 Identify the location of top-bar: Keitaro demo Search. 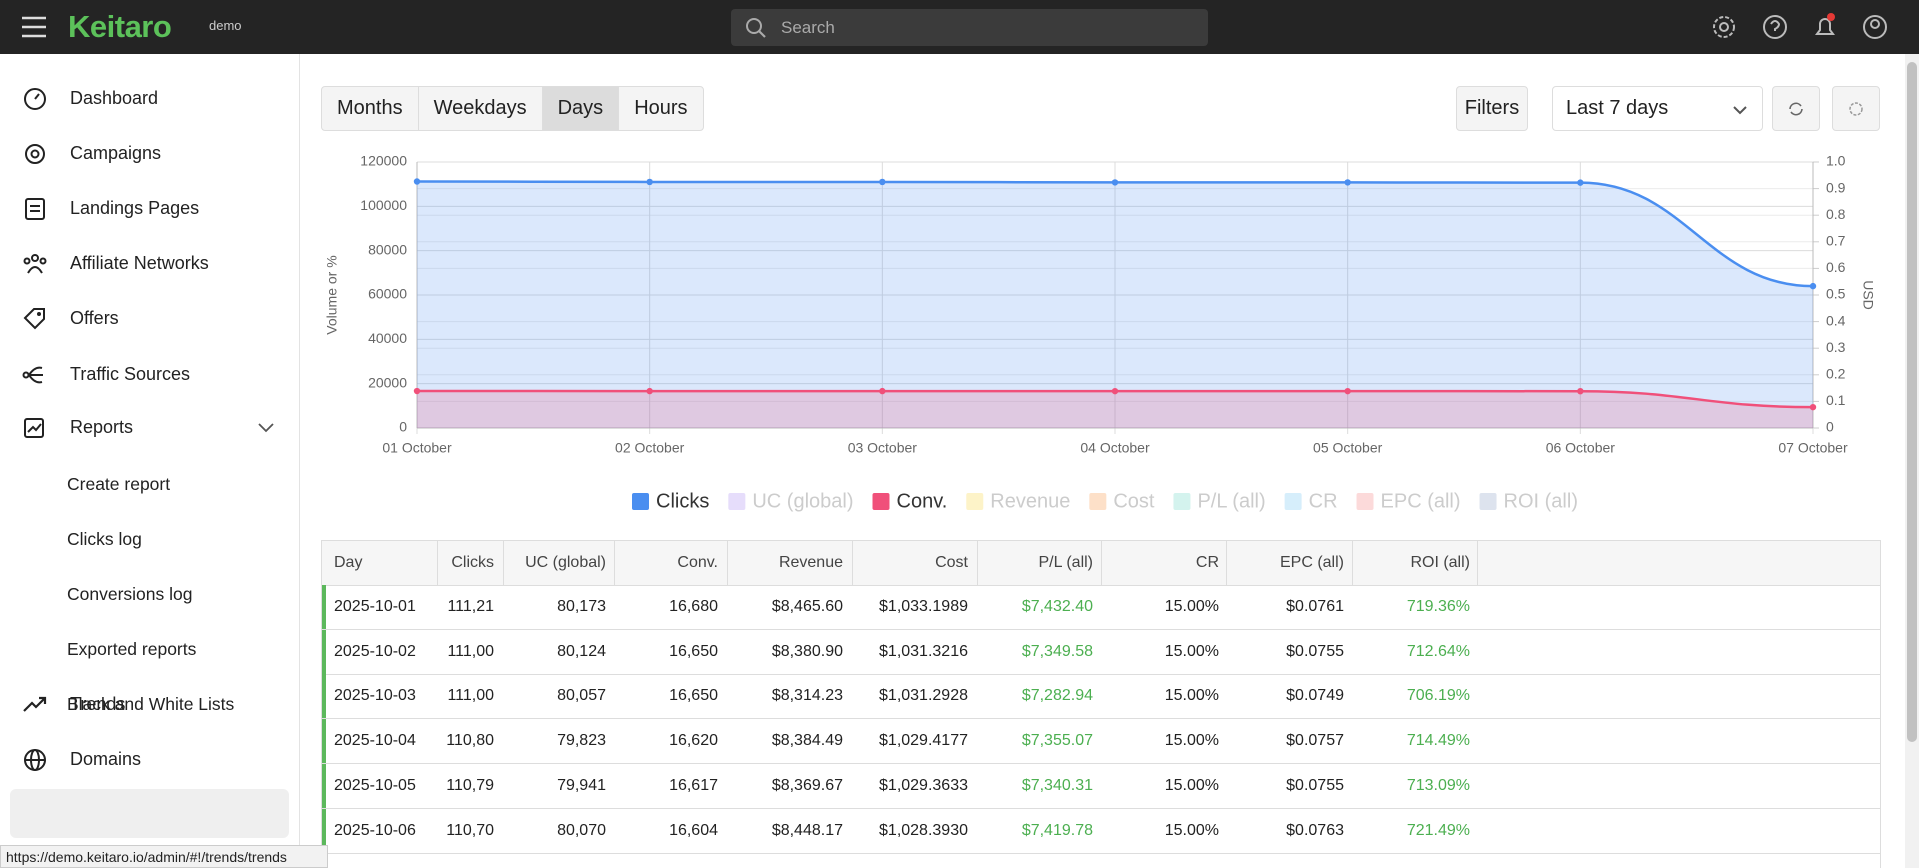
(959, 27).